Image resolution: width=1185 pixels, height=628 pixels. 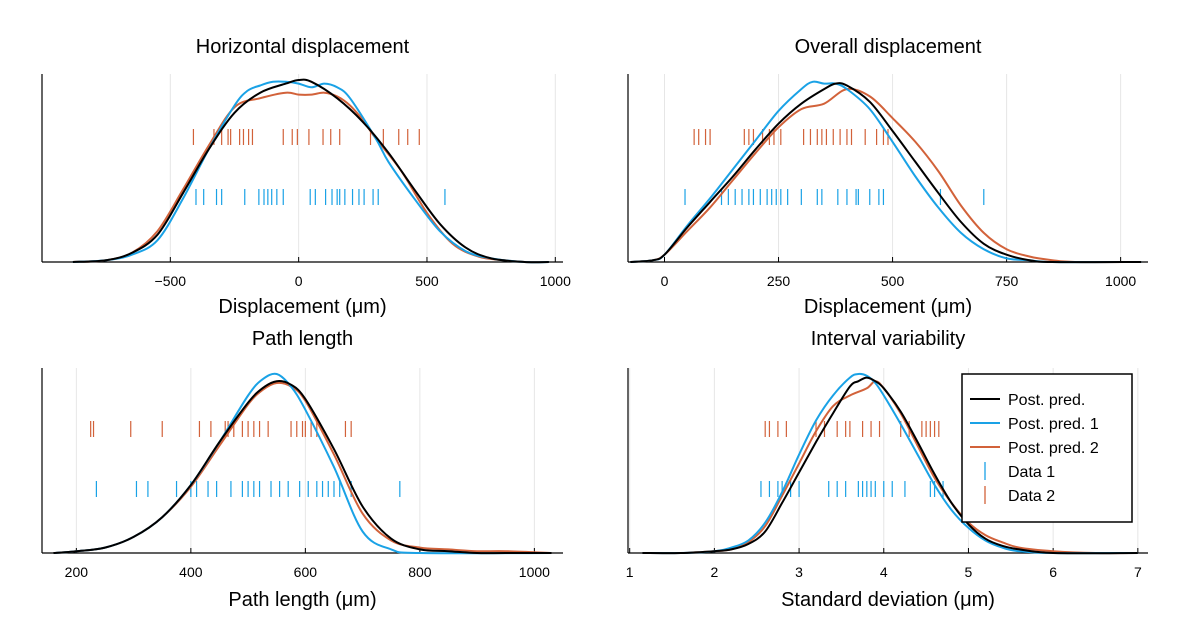 What do you see at coordinates (1046, 400) in the screenshot?
I see `legend-label: Post. pred.` at bounding box center [1046, 400].